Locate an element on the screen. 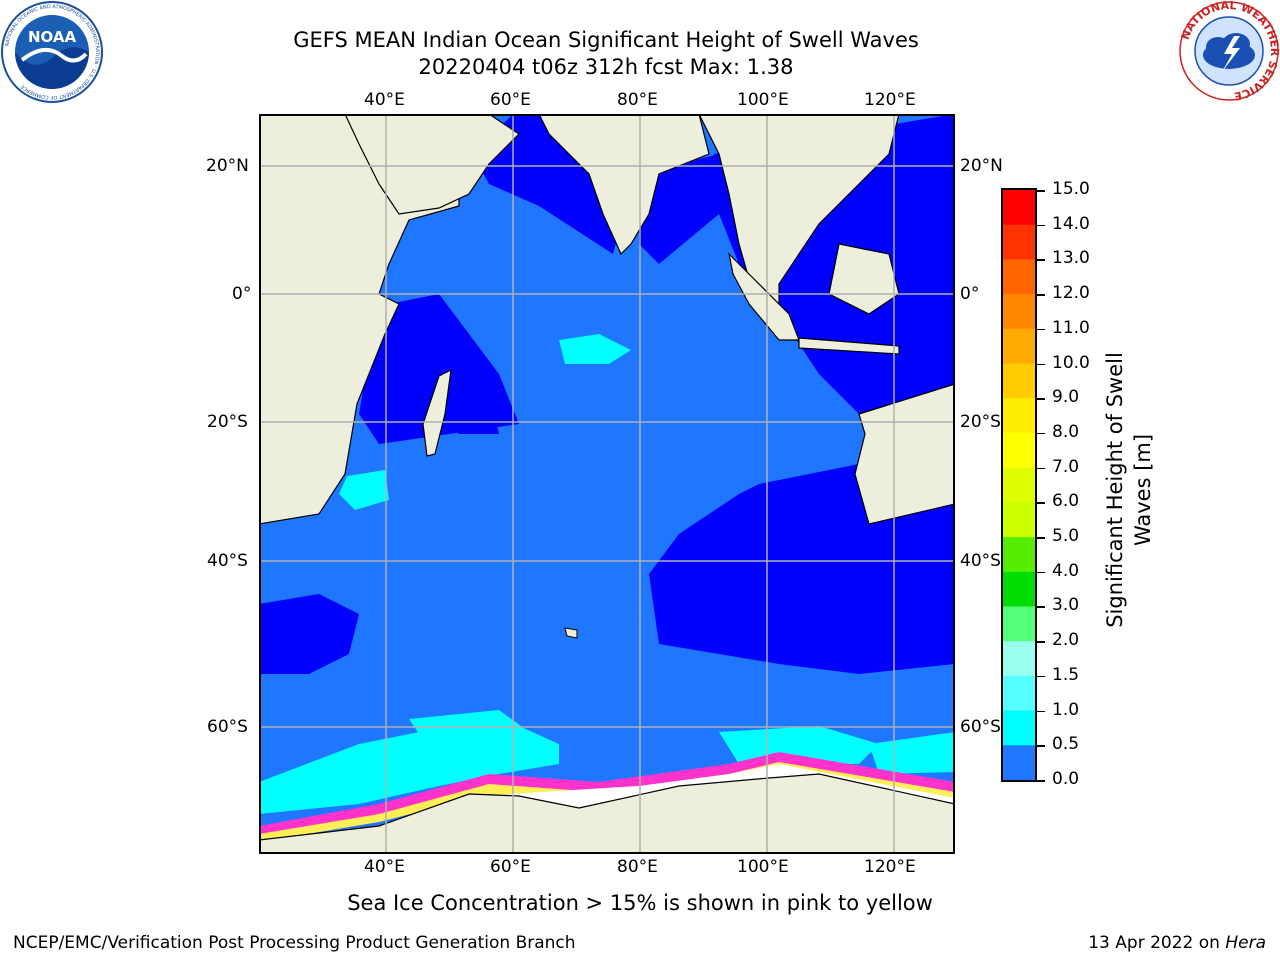  colorbar-tick-label: 13.0 is located at coordinates (1071, 258).